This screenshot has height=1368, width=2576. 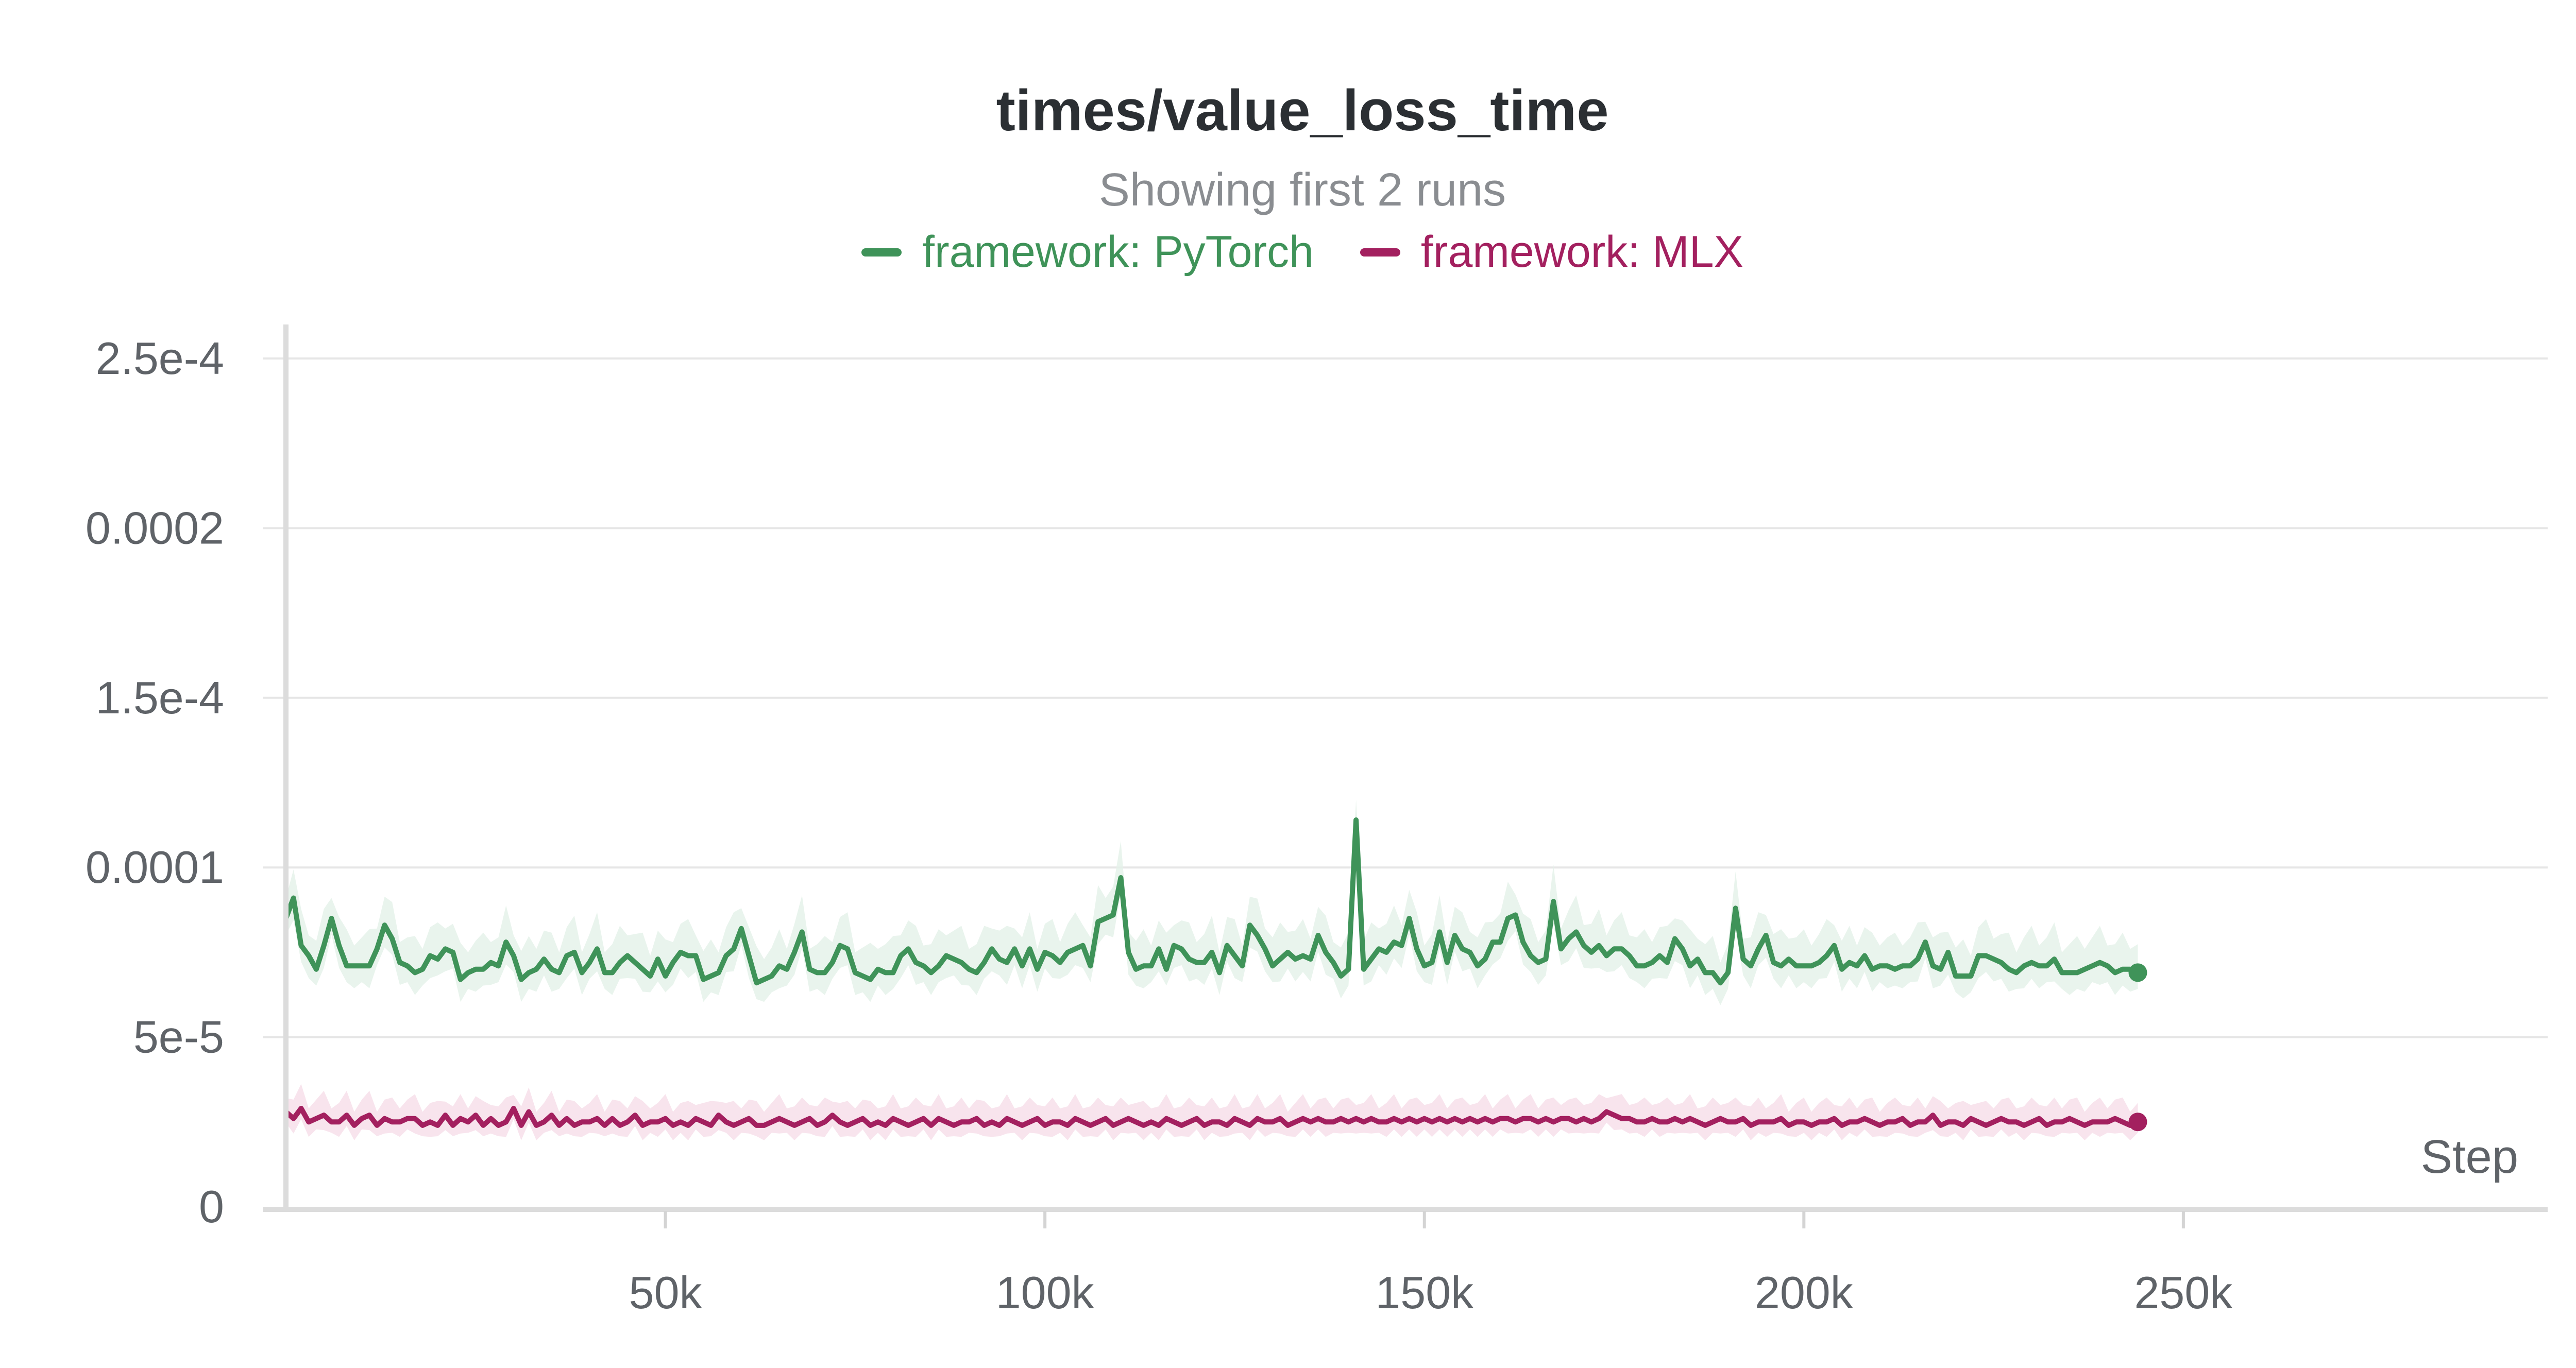 I want to click on y-tick-label: 0.0001, so click(x=155, y=867).